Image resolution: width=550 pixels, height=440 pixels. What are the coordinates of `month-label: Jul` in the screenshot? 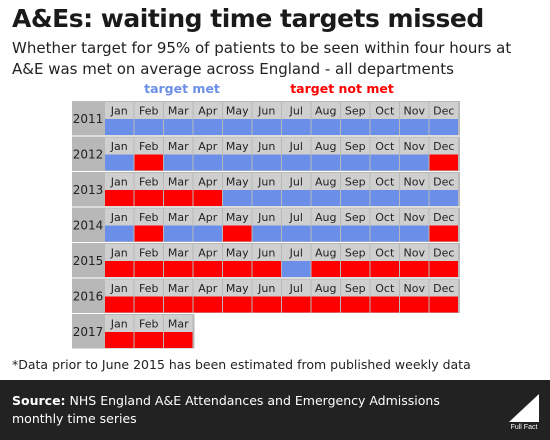 It's located at (296, 146).